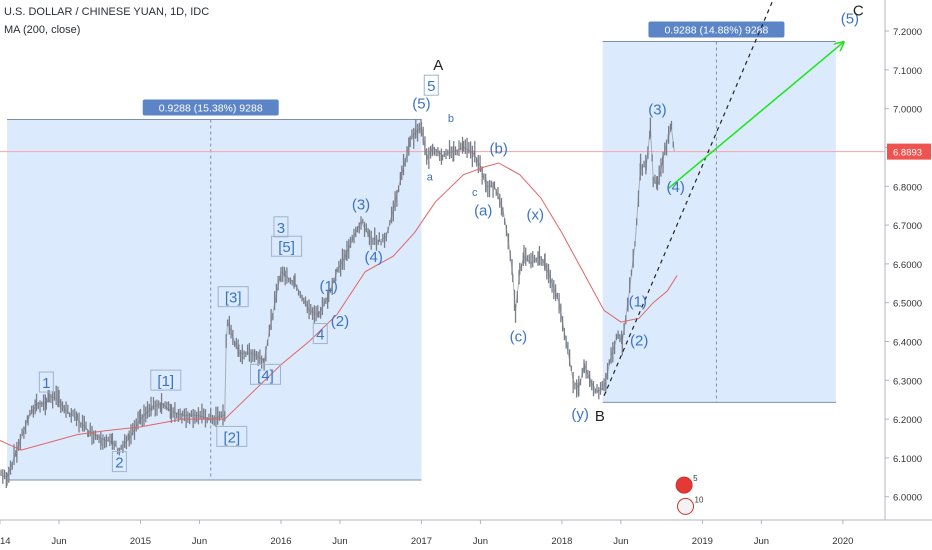 The width and height of the screenshot is (932, 550). I want to click on wave-letter: C, so click(858, 11).